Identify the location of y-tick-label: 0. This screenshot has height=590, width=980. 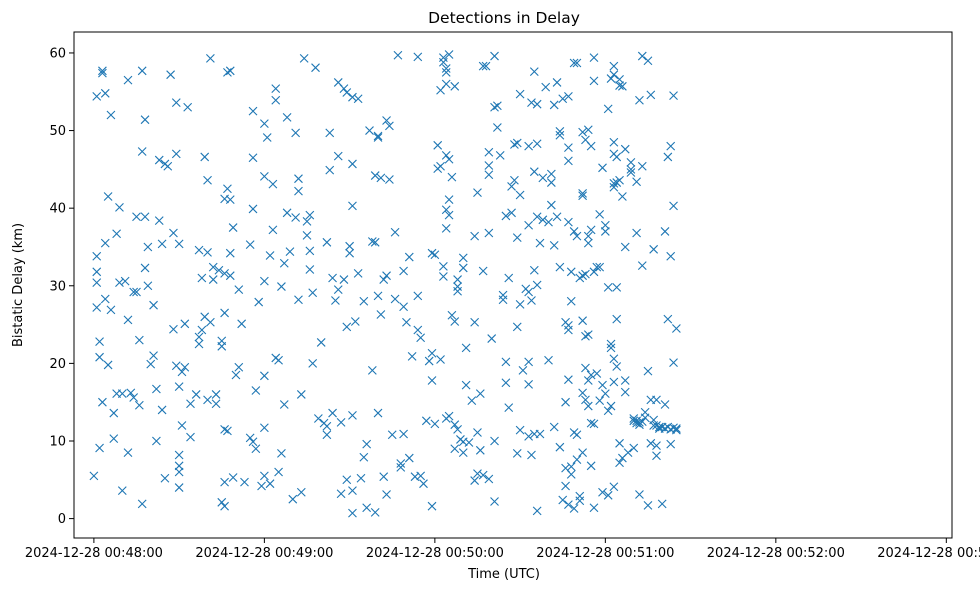
(62, 519).